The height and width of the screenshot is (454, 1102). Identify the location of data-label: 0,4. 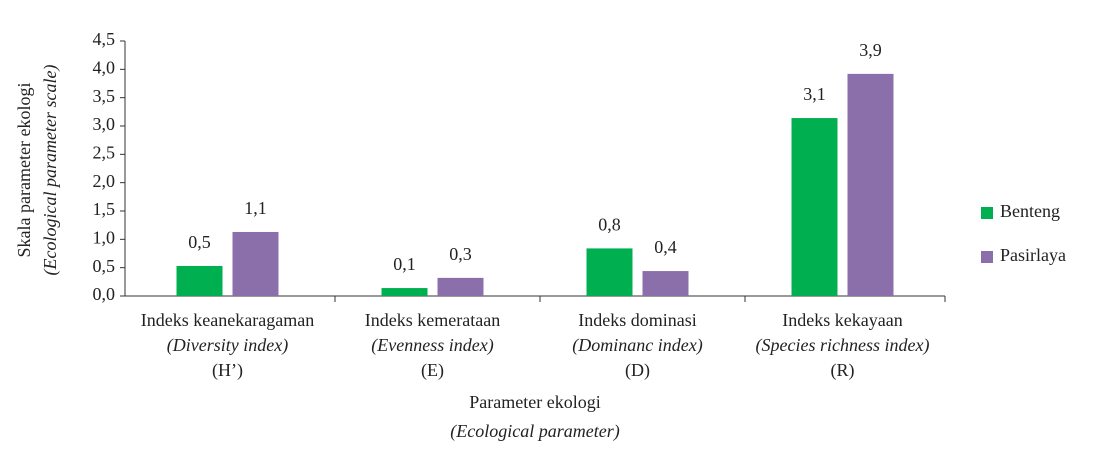
(665, 247).